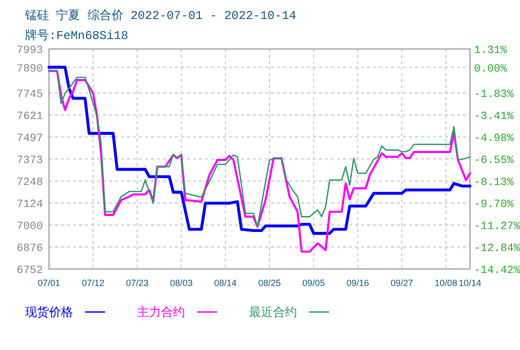 The image size is (520, 350). What do you see at coordinates (160, 15) in the screenshot?
I see `chart-title: 锰硅 宁夏 综合价 2022-07-01 - 2022-10-14` at bounding box center [160, 15].